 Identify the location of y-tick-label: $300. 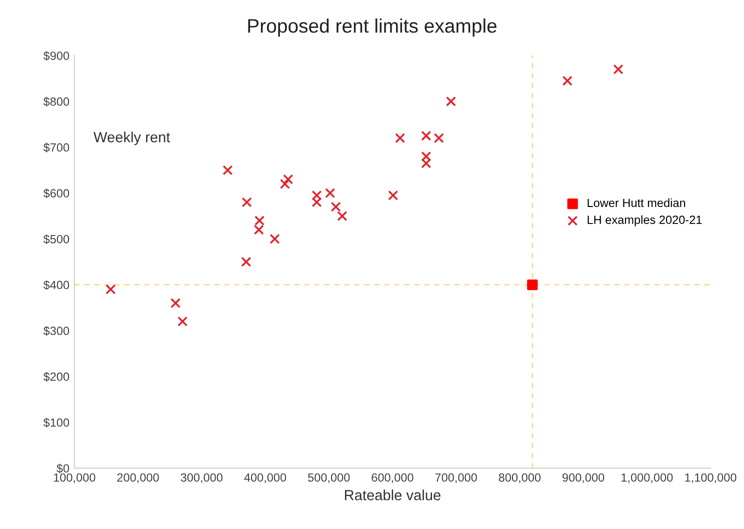
(56, 331).